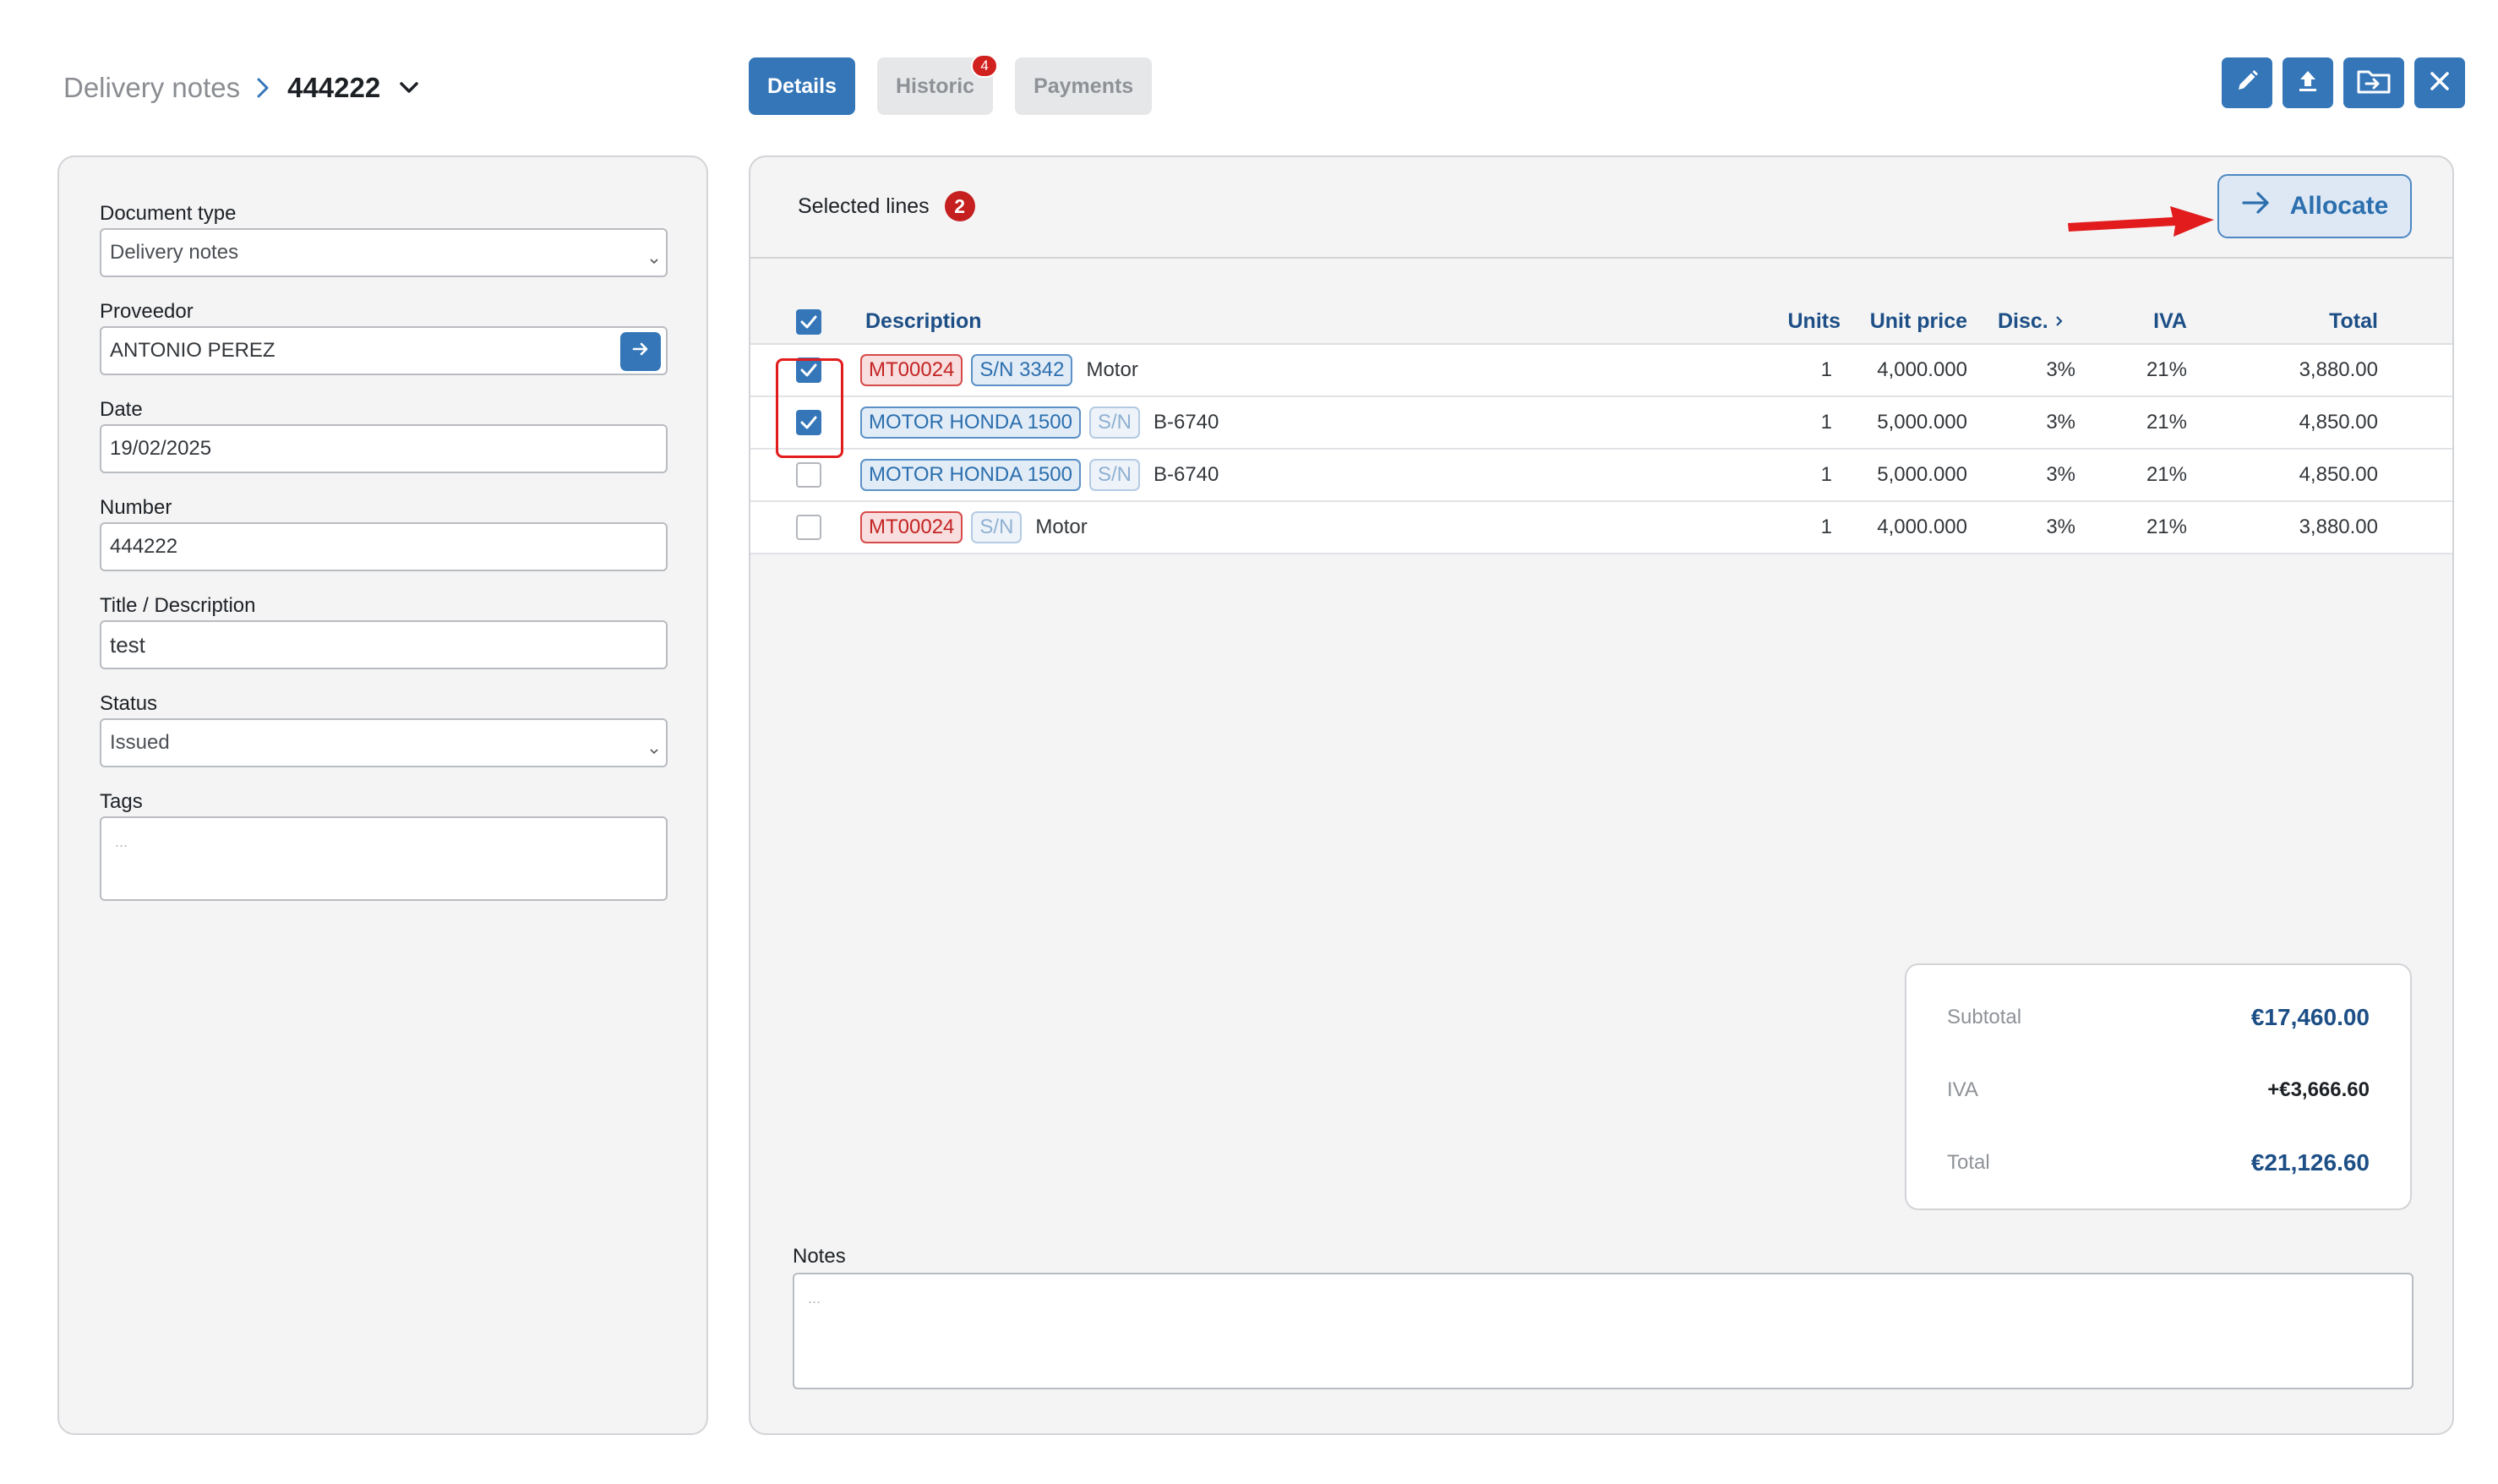 Image resolution: width=2498 pixels, height=1484 pixels. What do you see at coordinates (1814, 321) in the screenshot?
I see `column-header-units: Units` at bounding box center [1814, 321].